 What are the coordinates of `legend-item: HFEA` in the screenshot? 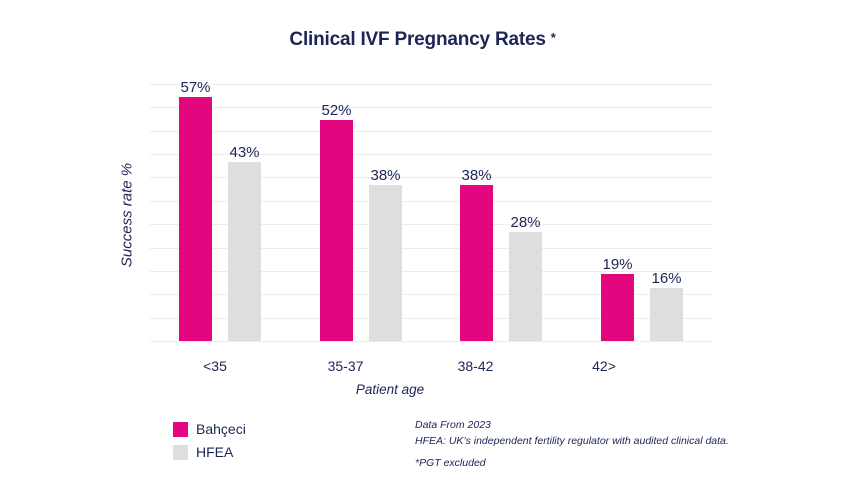 It's located at (209, 452).